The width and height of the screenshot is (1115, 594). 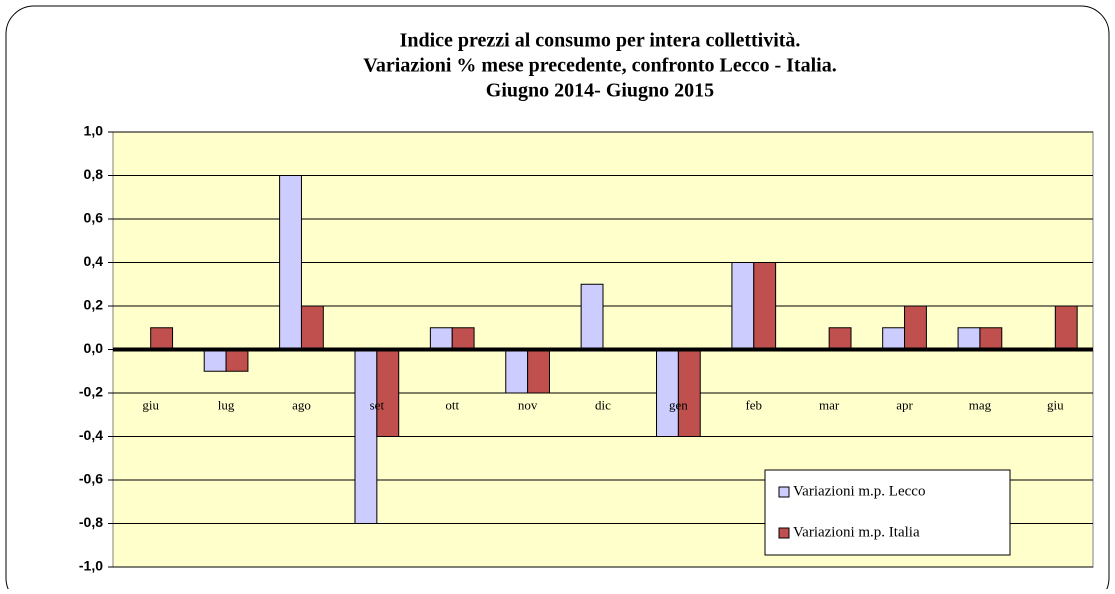 What do you see at coordinates (301, 404) in the screenshot?
I see `x-tick-label: ago` at bounding box center [301, 404].